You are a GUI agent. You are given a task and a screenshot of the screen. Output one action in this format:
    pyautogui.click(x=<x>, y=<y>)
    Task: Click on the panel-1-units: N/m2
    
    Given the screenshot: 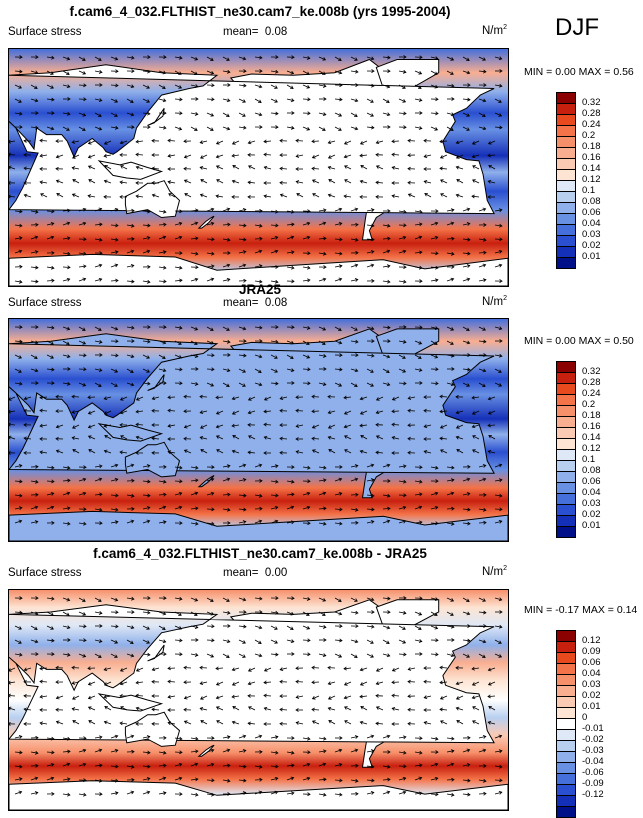 What is the action you would take?
    pyautogui.click(x=494, y=30)
    